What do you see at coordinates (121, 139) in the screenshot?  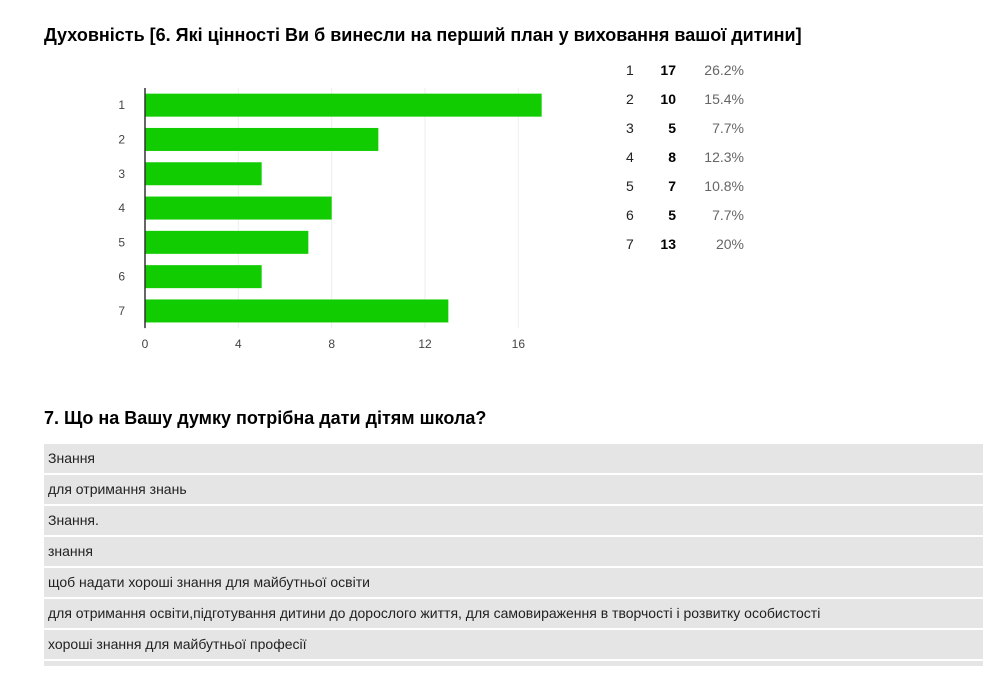 I see `y-category-label: 2` at bounding box center [121, 139].